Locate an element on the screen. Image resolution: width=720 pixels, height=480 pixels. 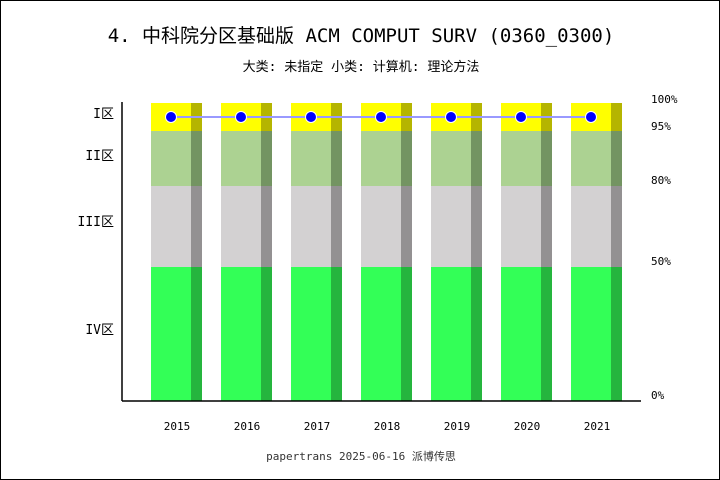
zone-label-4: IV区 is located at coordinates (99, 330).